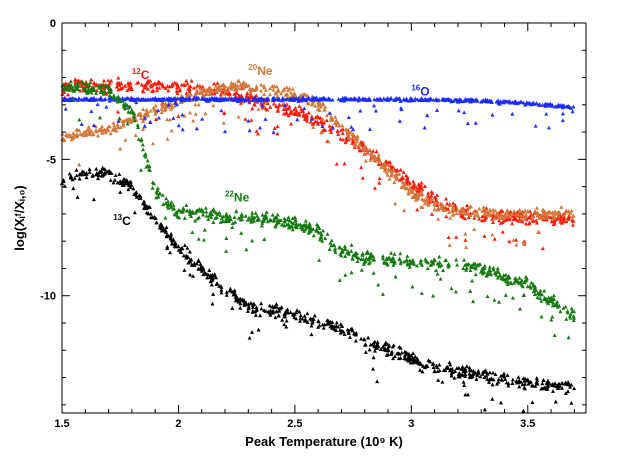 Image resolution: width=620 pixels, height=463 pixels. What do you see at coordinates (122, 220) in the screenshot?
I see `series-label-13C: 13C` at bounding box center [122, 220].